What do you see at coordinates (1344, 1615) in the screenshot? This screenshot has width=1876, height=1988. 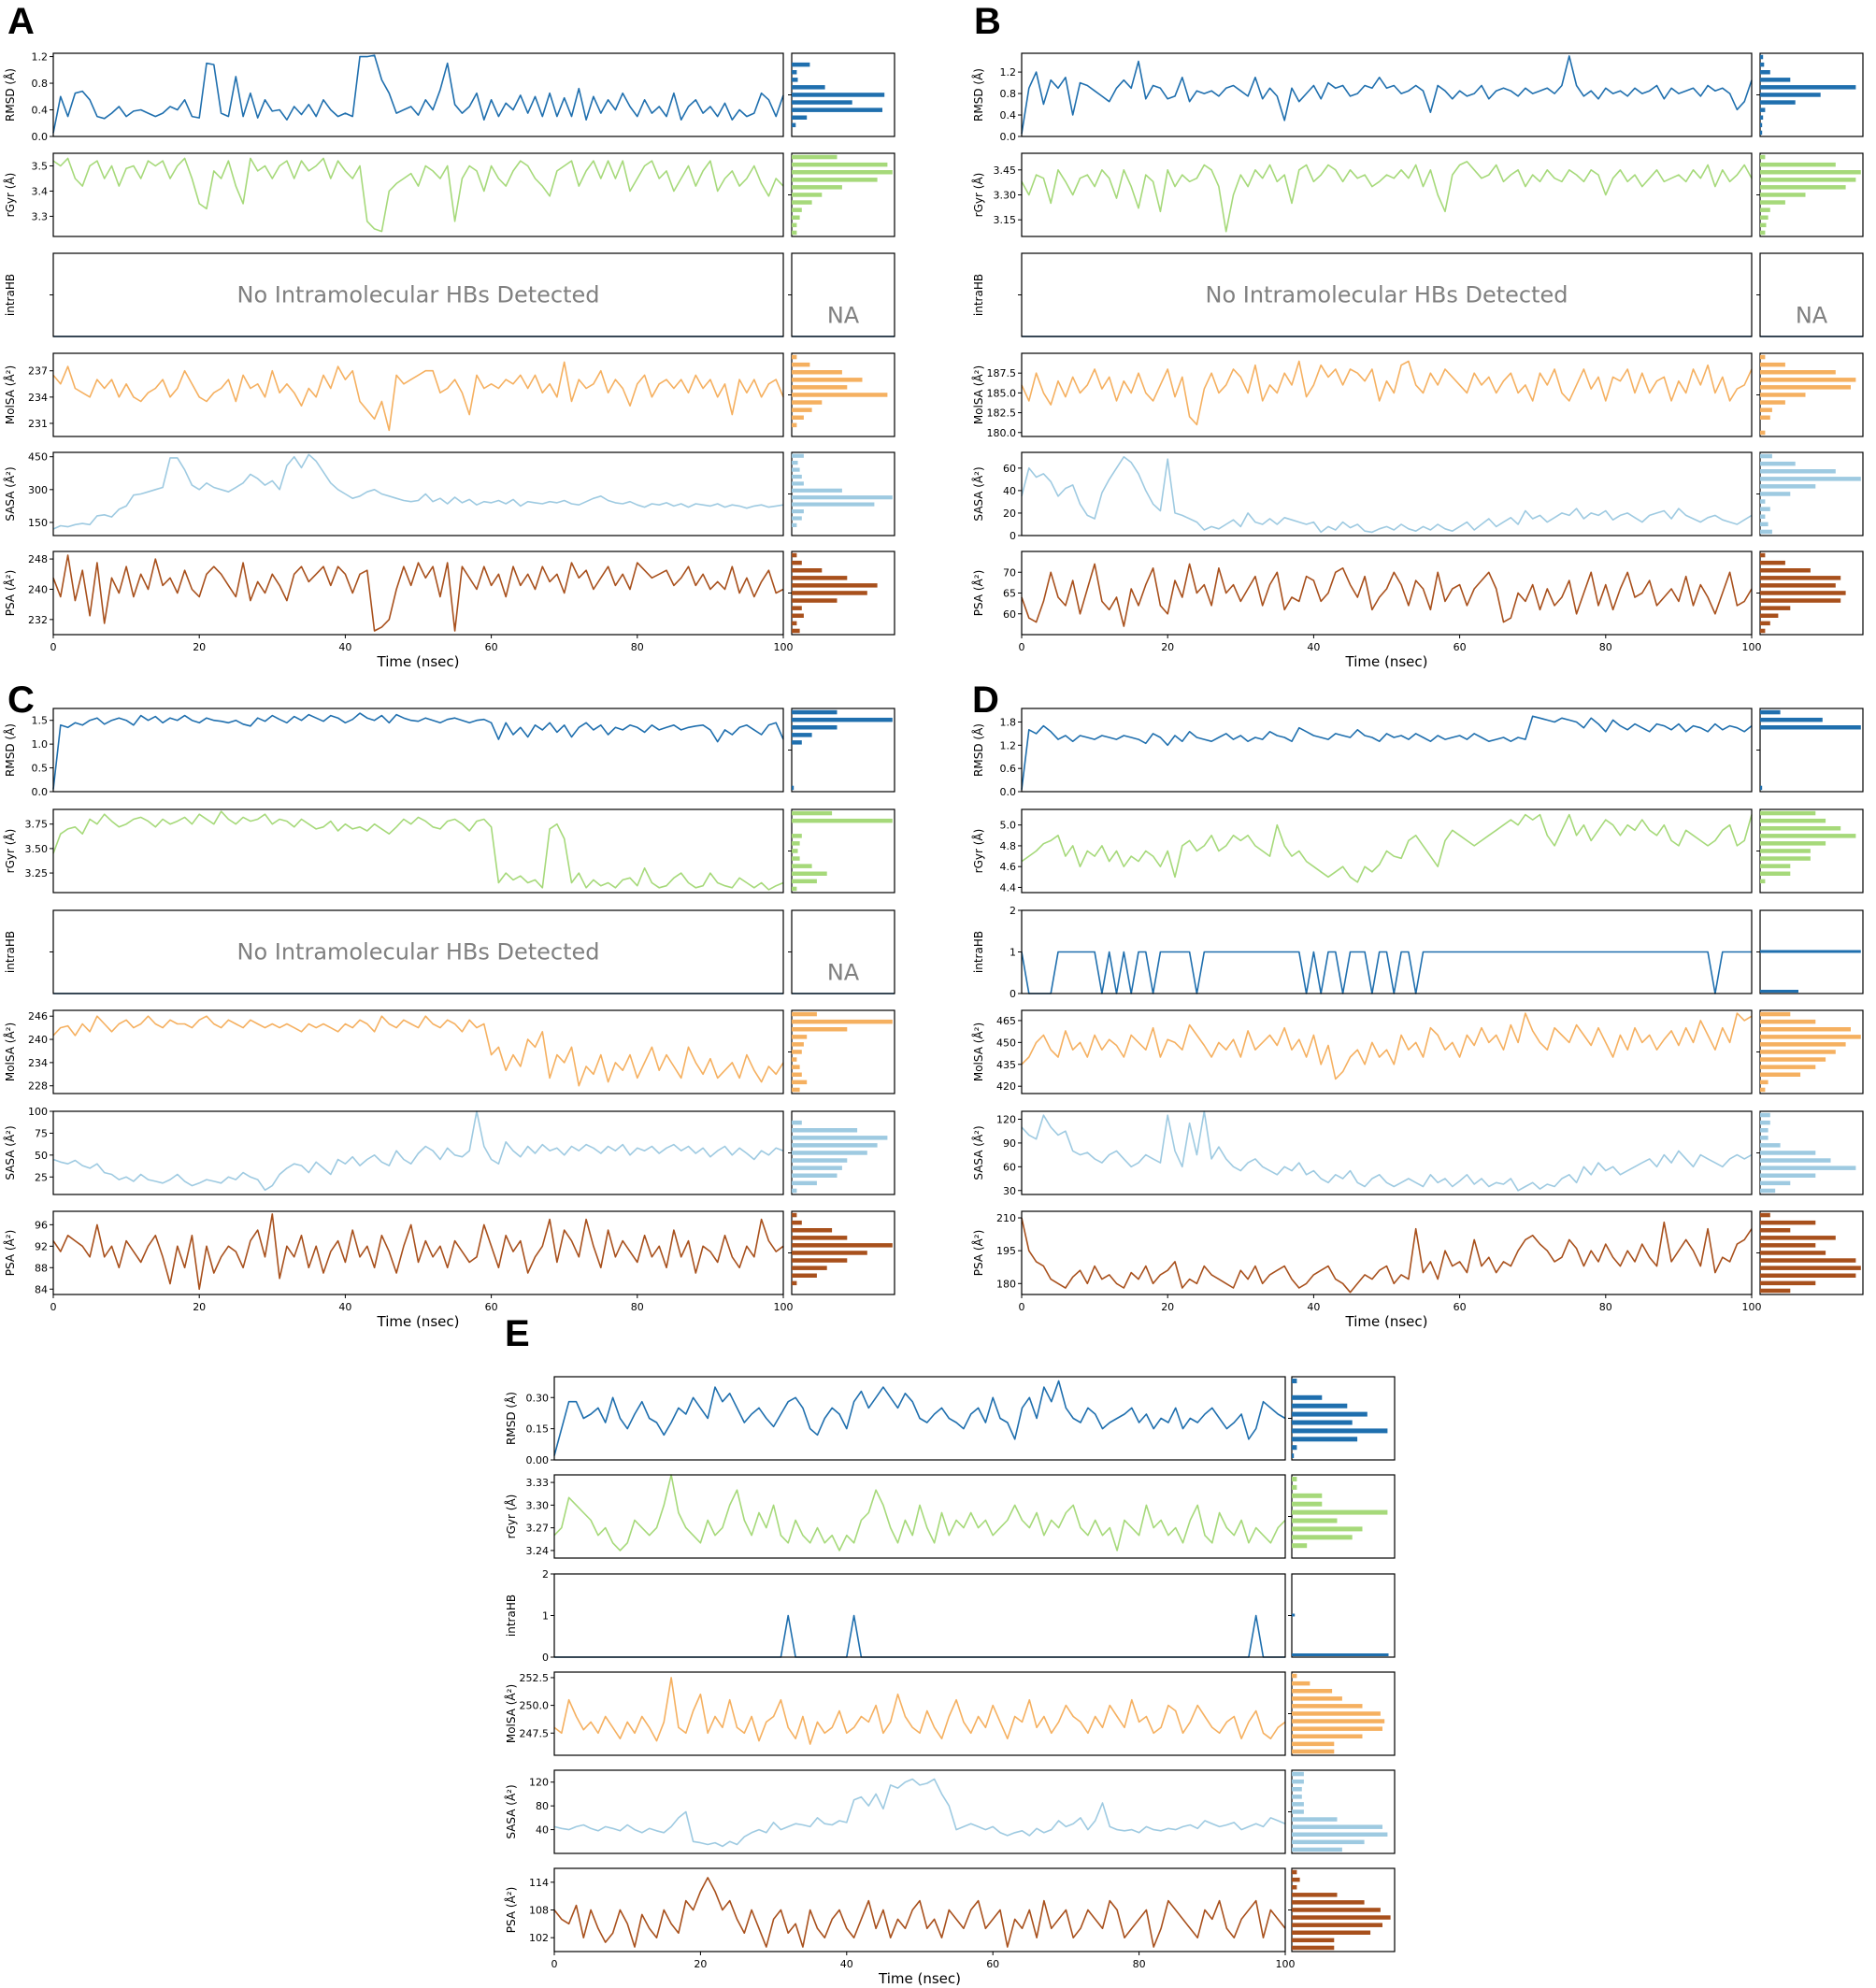 I see `intrahb-hist-frame` at bounding box center [1344, 1615].